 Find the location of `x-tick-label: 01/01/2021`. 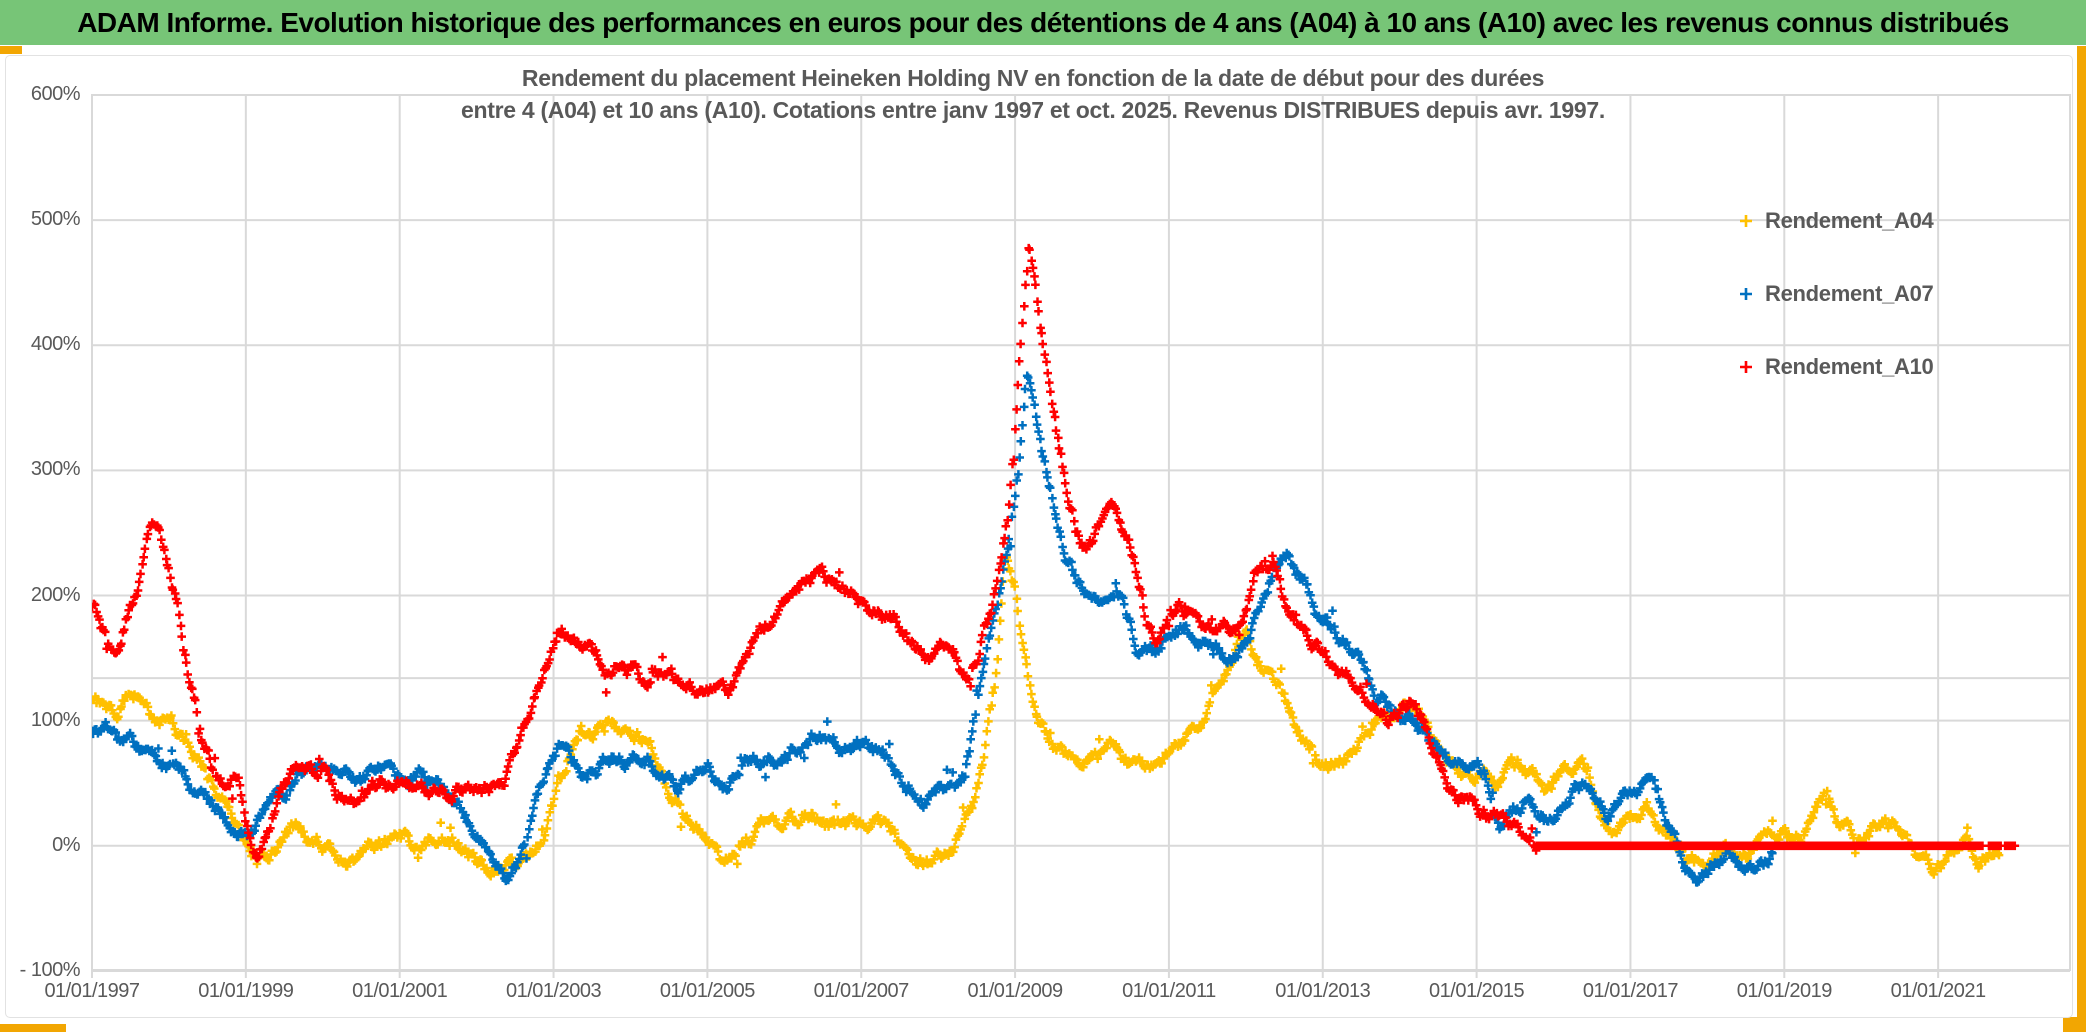

x-tick-label: 01/01/2021 is located at coordinates (1938, 991).